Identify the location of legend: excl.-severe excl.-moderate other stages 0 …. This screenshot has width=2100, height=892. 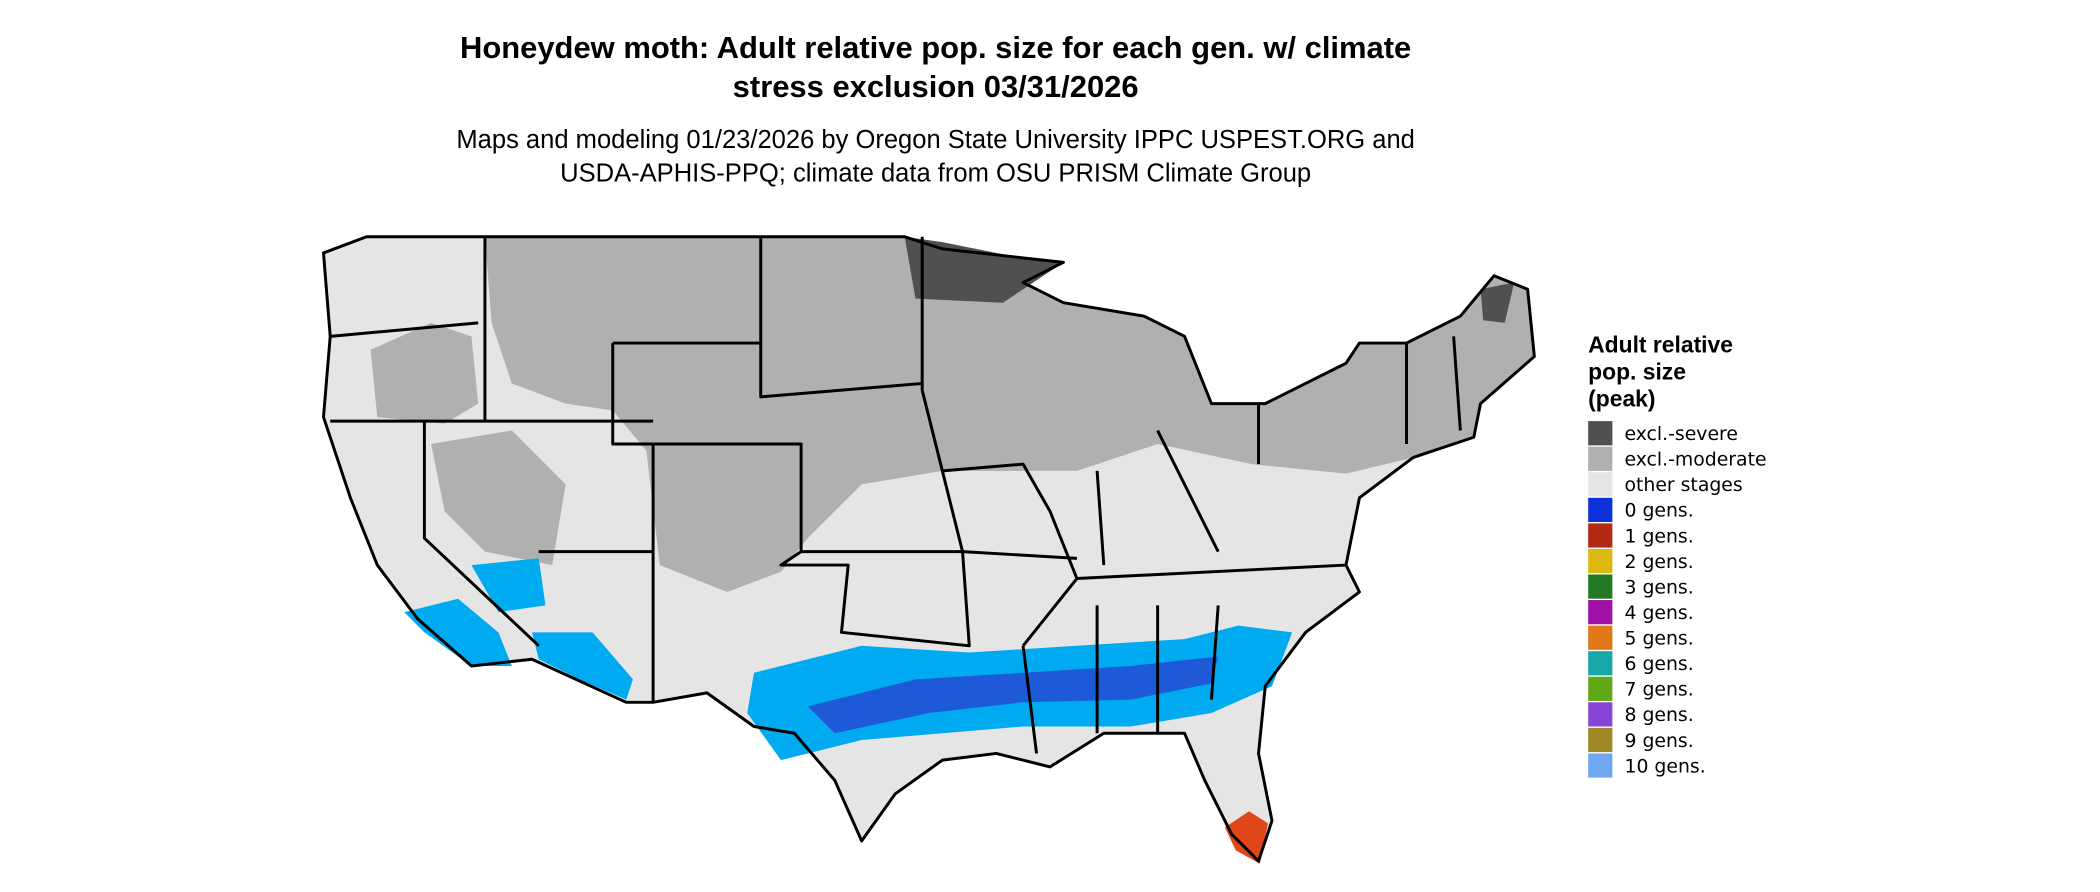
(1677, 599).